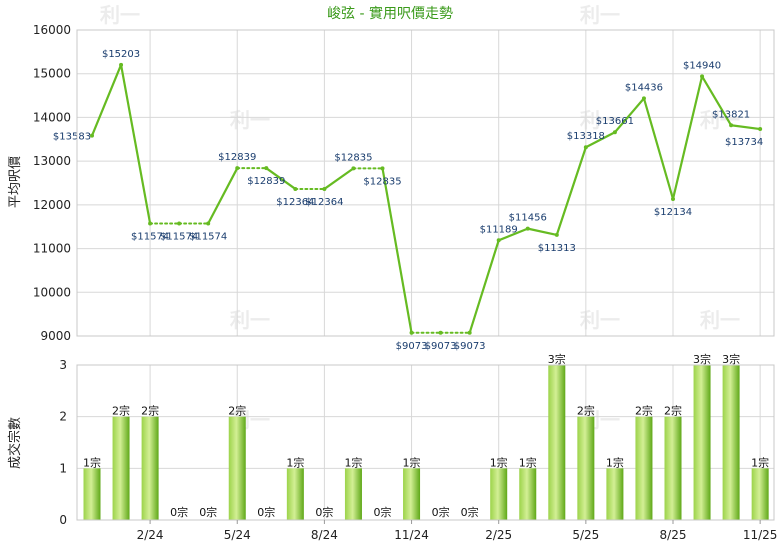 The image size is (780, 550). What do you see at coordinates (498, 535) in the screenshot?
I see `x-tick-label: 2/25` at bounding box center [498, 535].